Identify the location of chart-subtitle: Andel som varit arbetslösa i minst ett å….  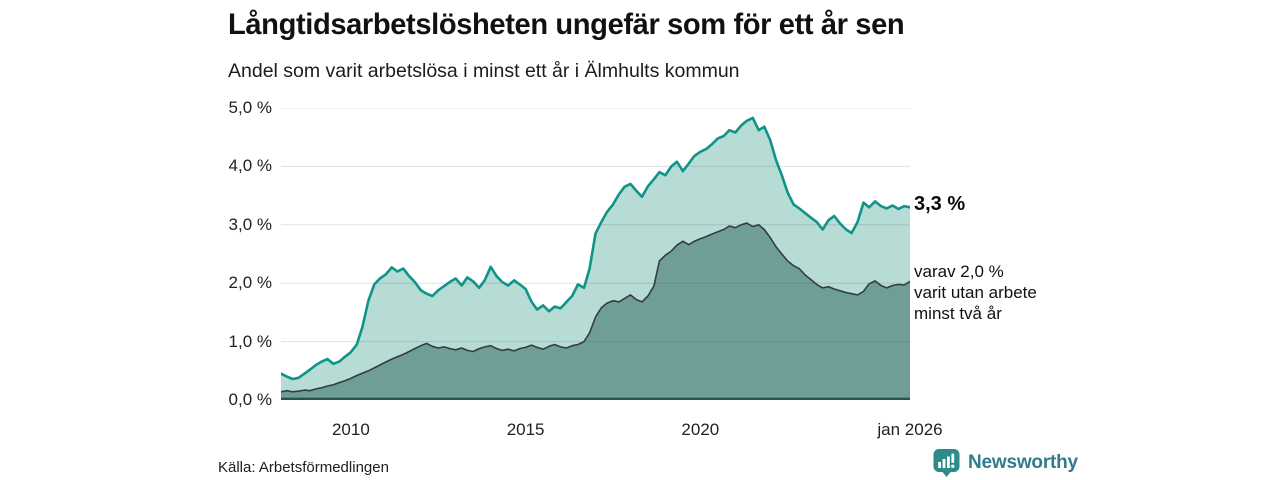
(484, 71).